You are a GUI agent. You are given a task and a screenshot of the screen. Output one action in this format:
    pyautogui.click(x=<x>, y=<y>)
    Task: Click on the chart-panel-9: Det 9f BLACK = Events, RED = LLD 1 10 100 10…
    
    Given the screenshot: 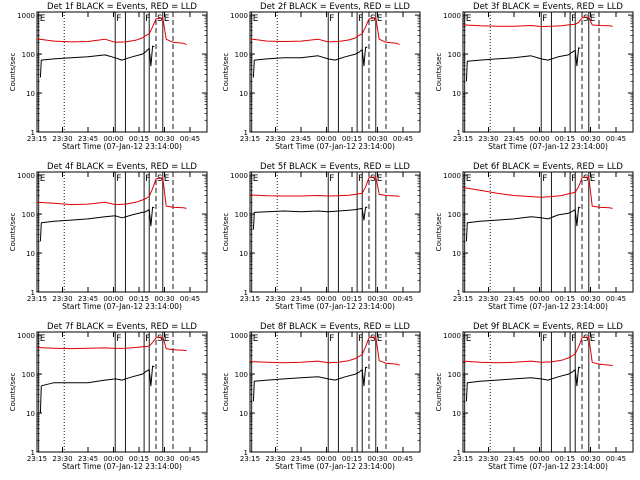 What is the action you would take?
    pyautogui.click(x=534, y=396)
    